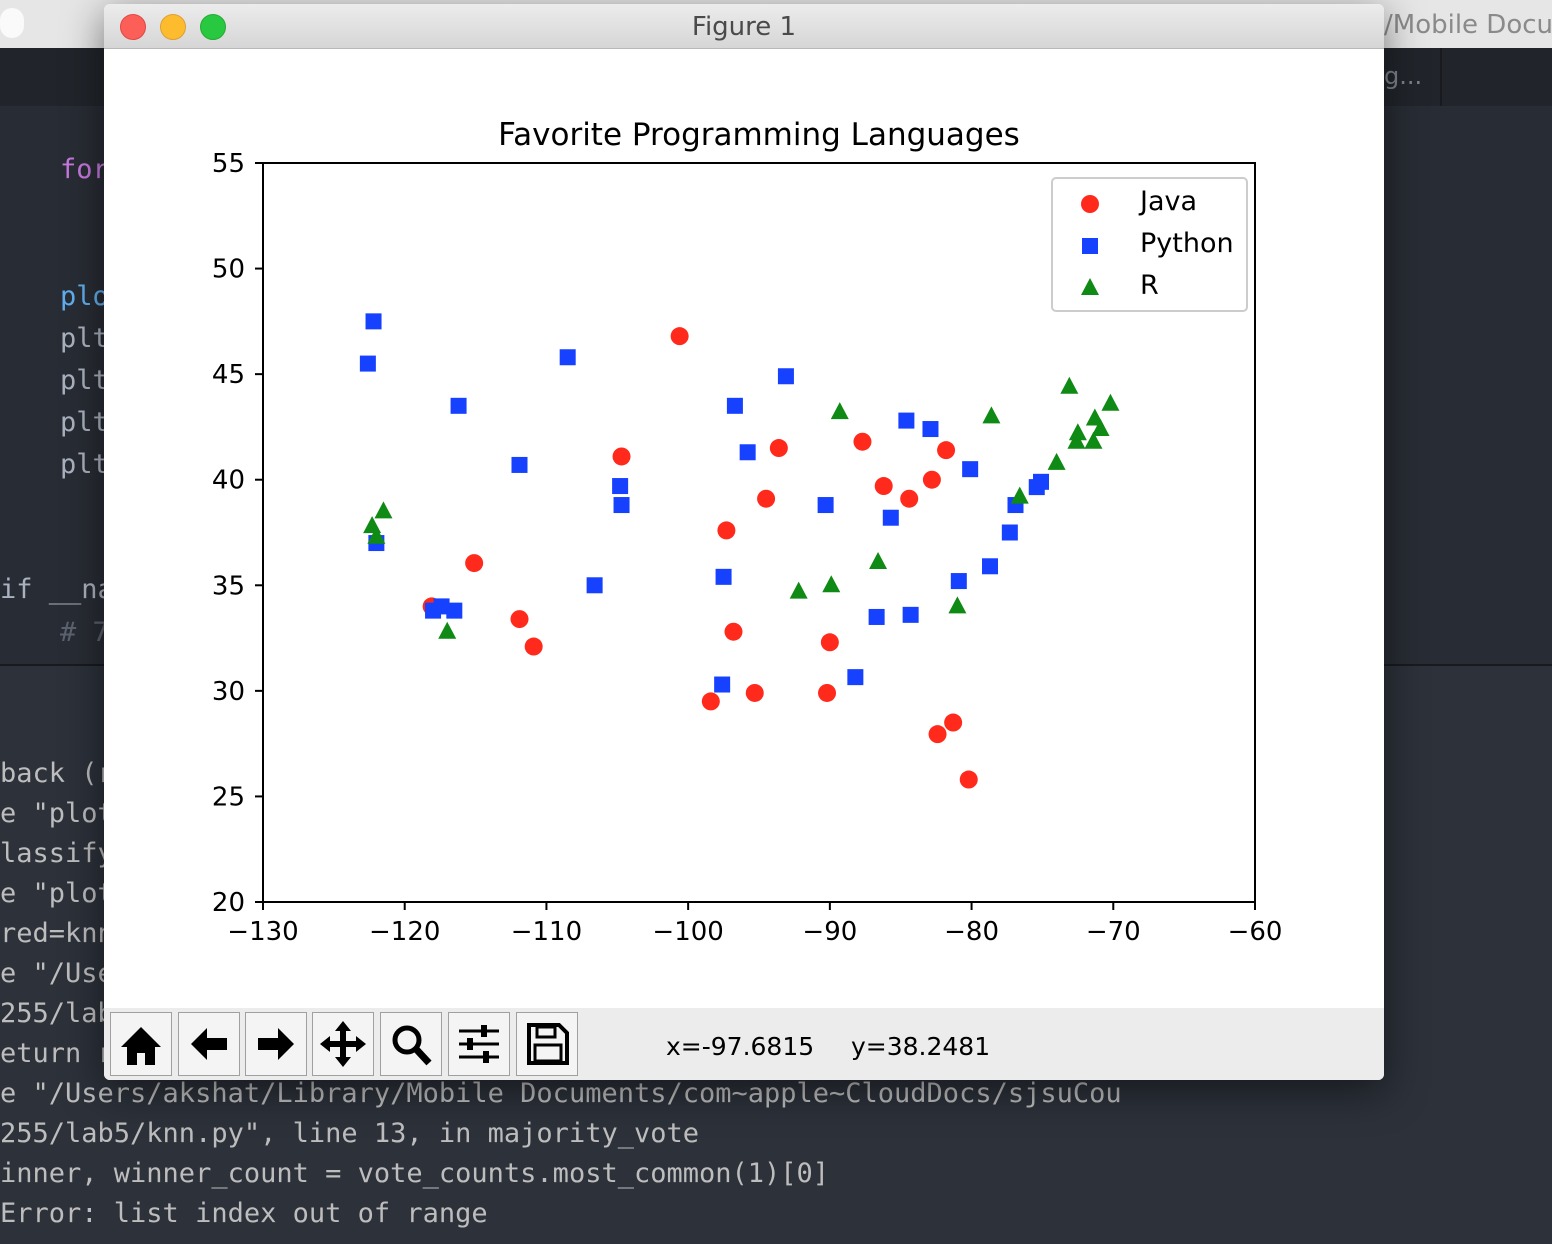 Image resolution: width=1552 pixels, height=1244 pixels. Describe the element at coordinates (228, 481) in the screenshot. I see `y-tick-label: 40` at that location.